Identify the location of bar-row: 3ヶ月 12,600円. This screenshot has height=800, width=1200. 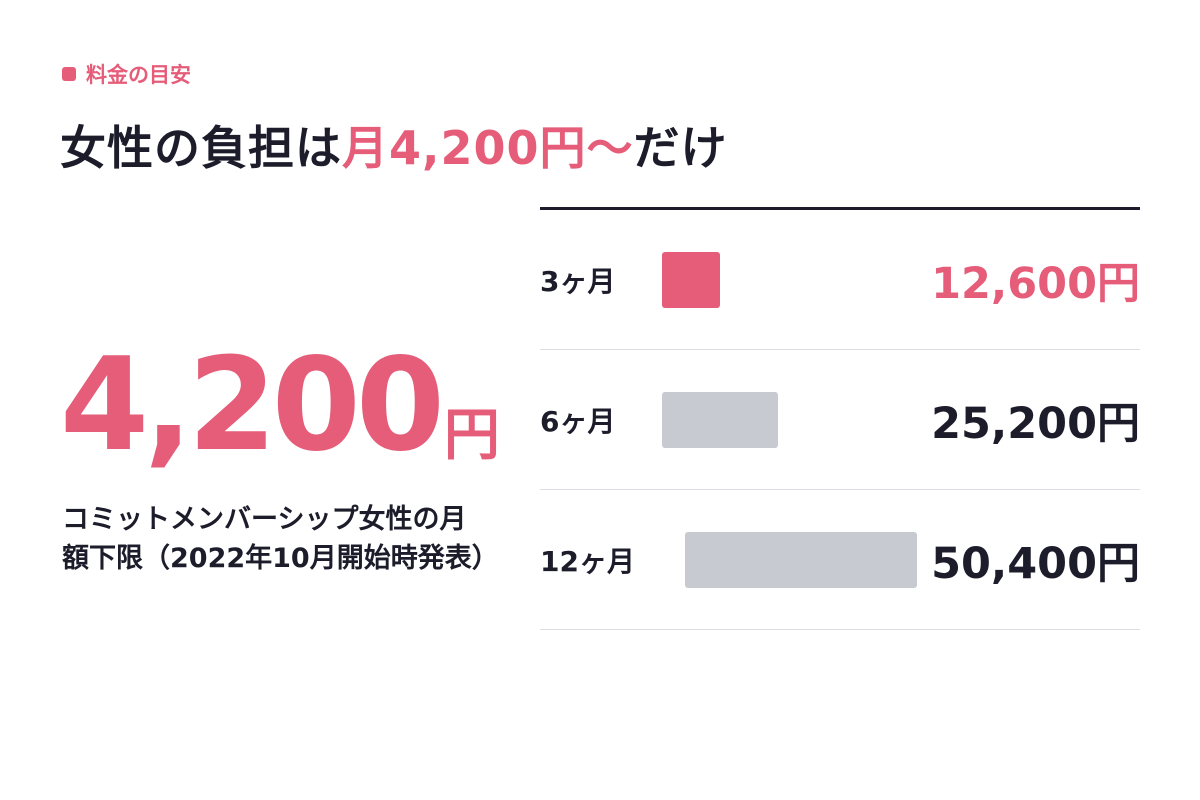
(840, 280).